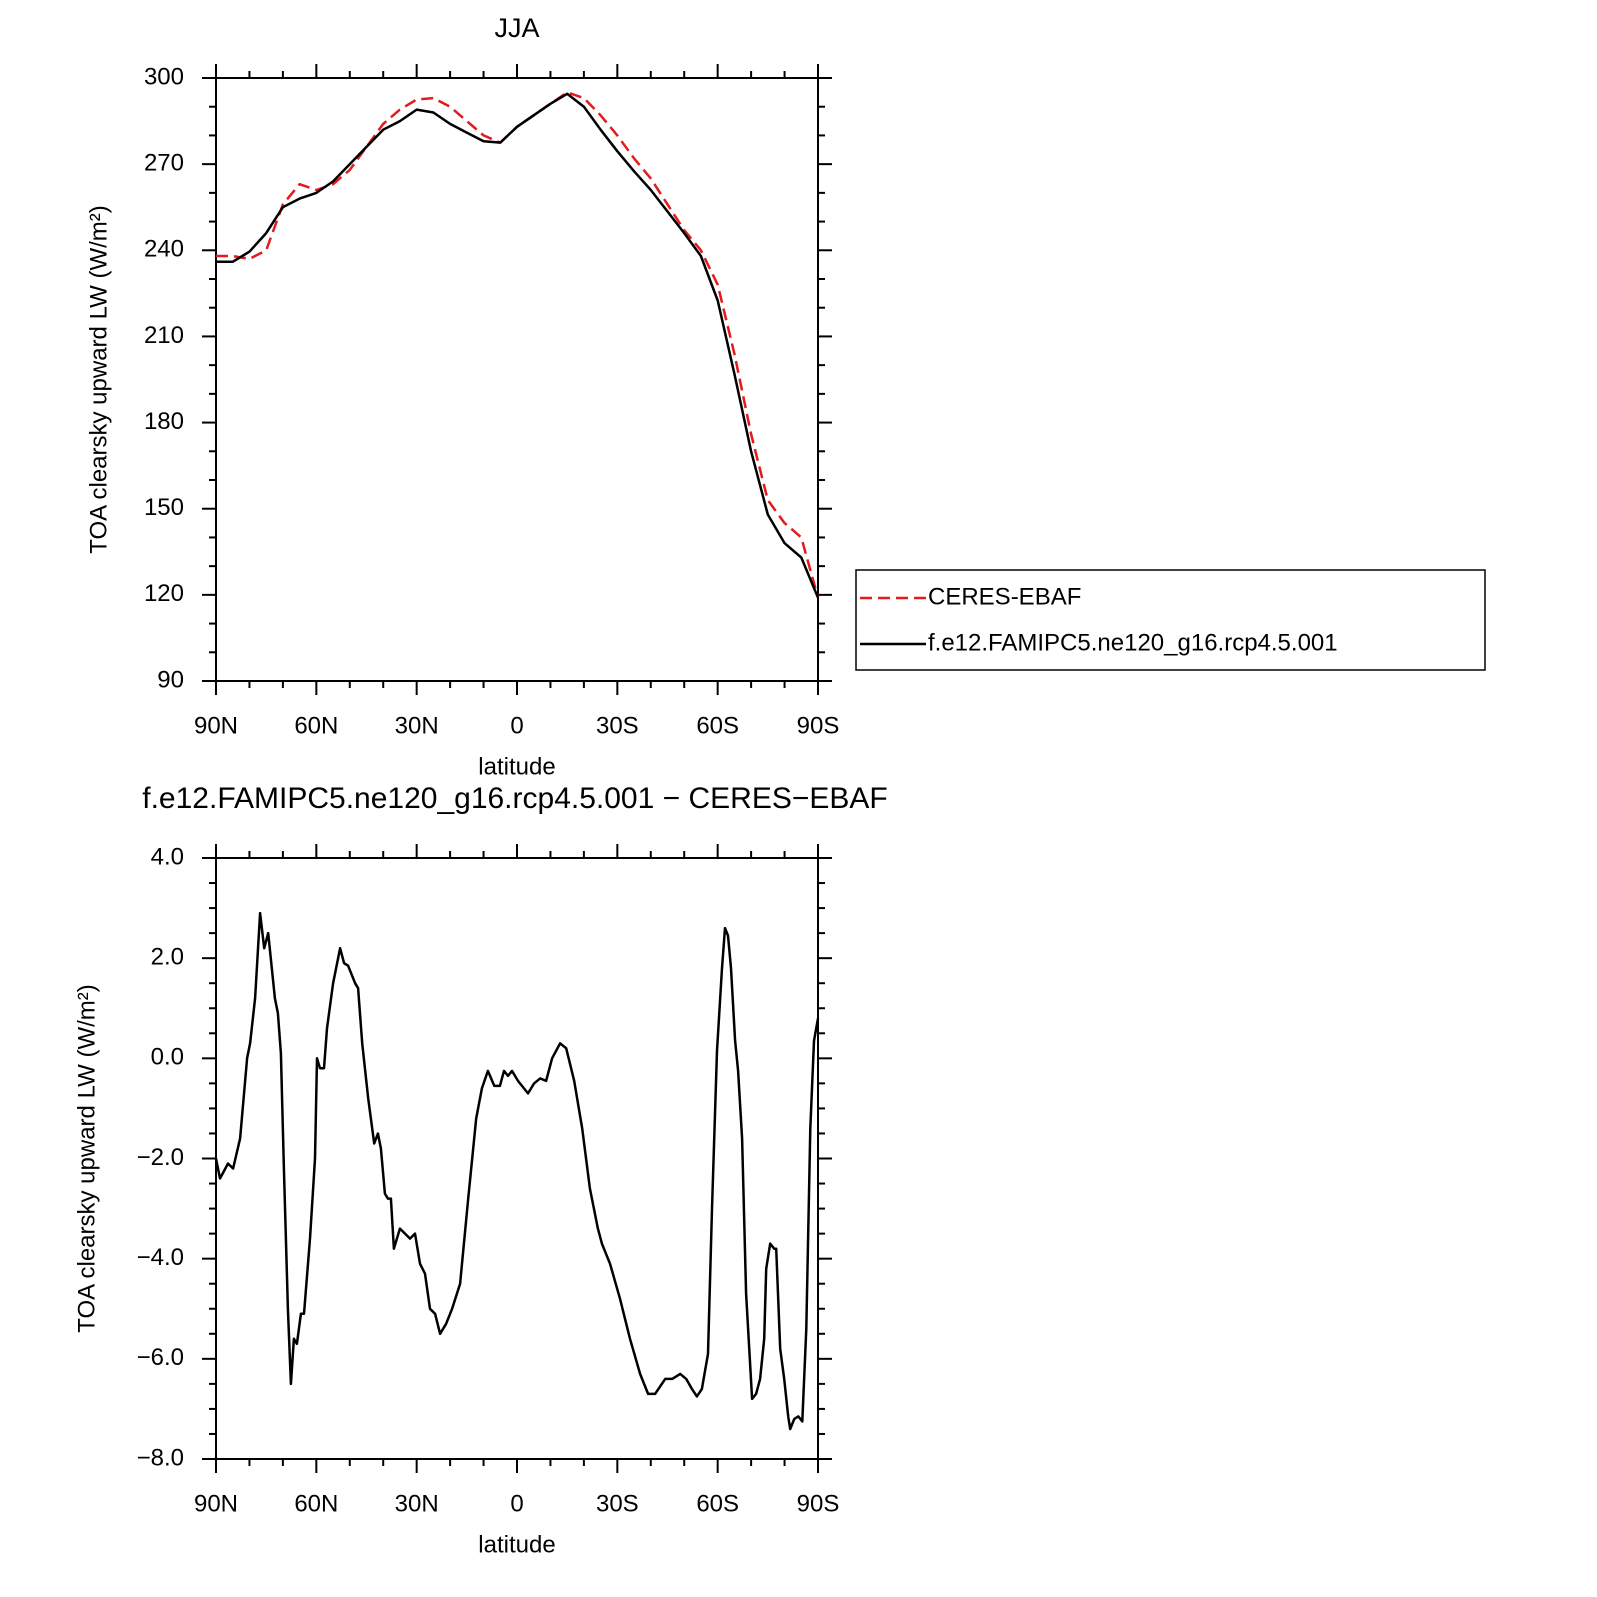  What do you see at coordinates (164, 249) in the screenshot?
I see `y-tick-label: 240` at bounding box center [164, 249].